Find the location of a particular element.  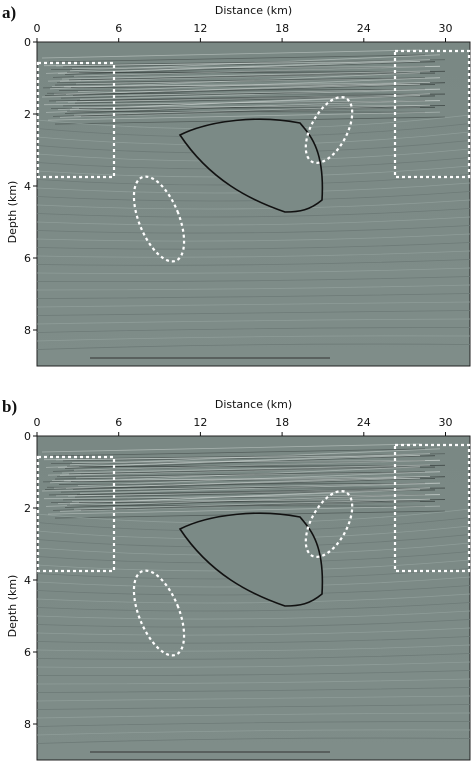

x-tick-label: 24 is located at coordinates (364, 422).